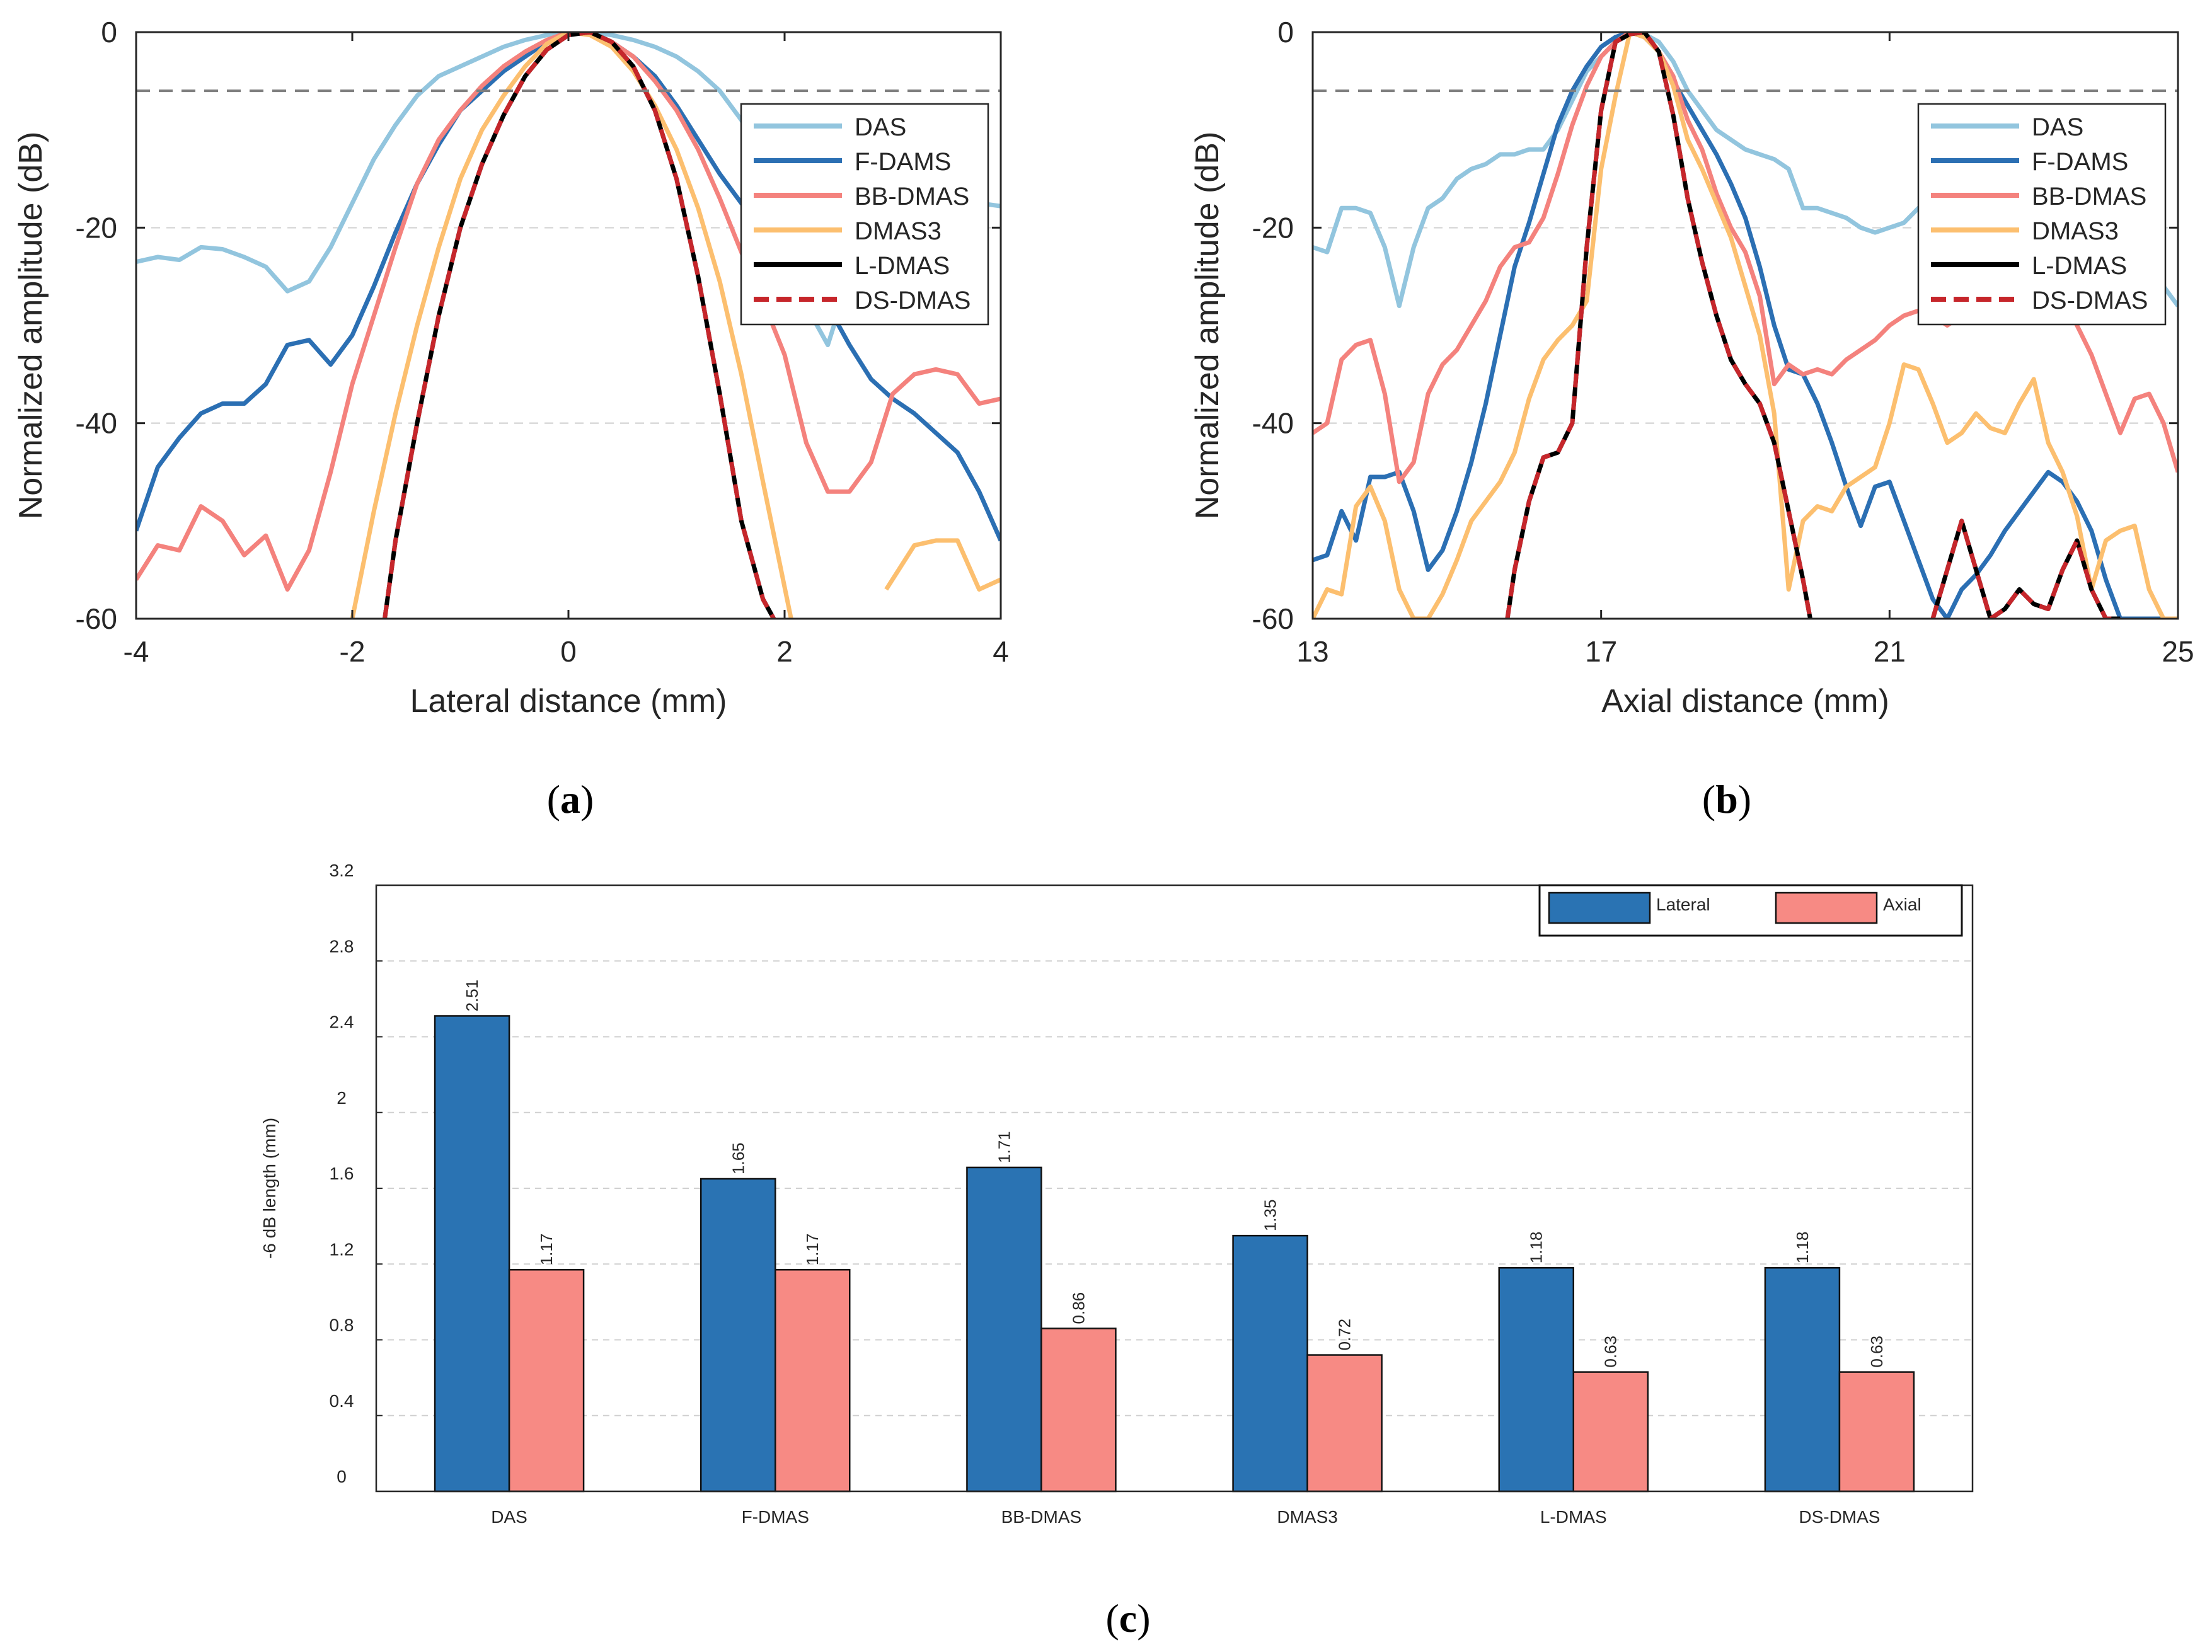 The width and height of the screenshot is (2212, 1652). What do you see at coordinates (472, 1254) in the screenshot?
I see `bar-lateral-das` at bounding box center [472, 1254].